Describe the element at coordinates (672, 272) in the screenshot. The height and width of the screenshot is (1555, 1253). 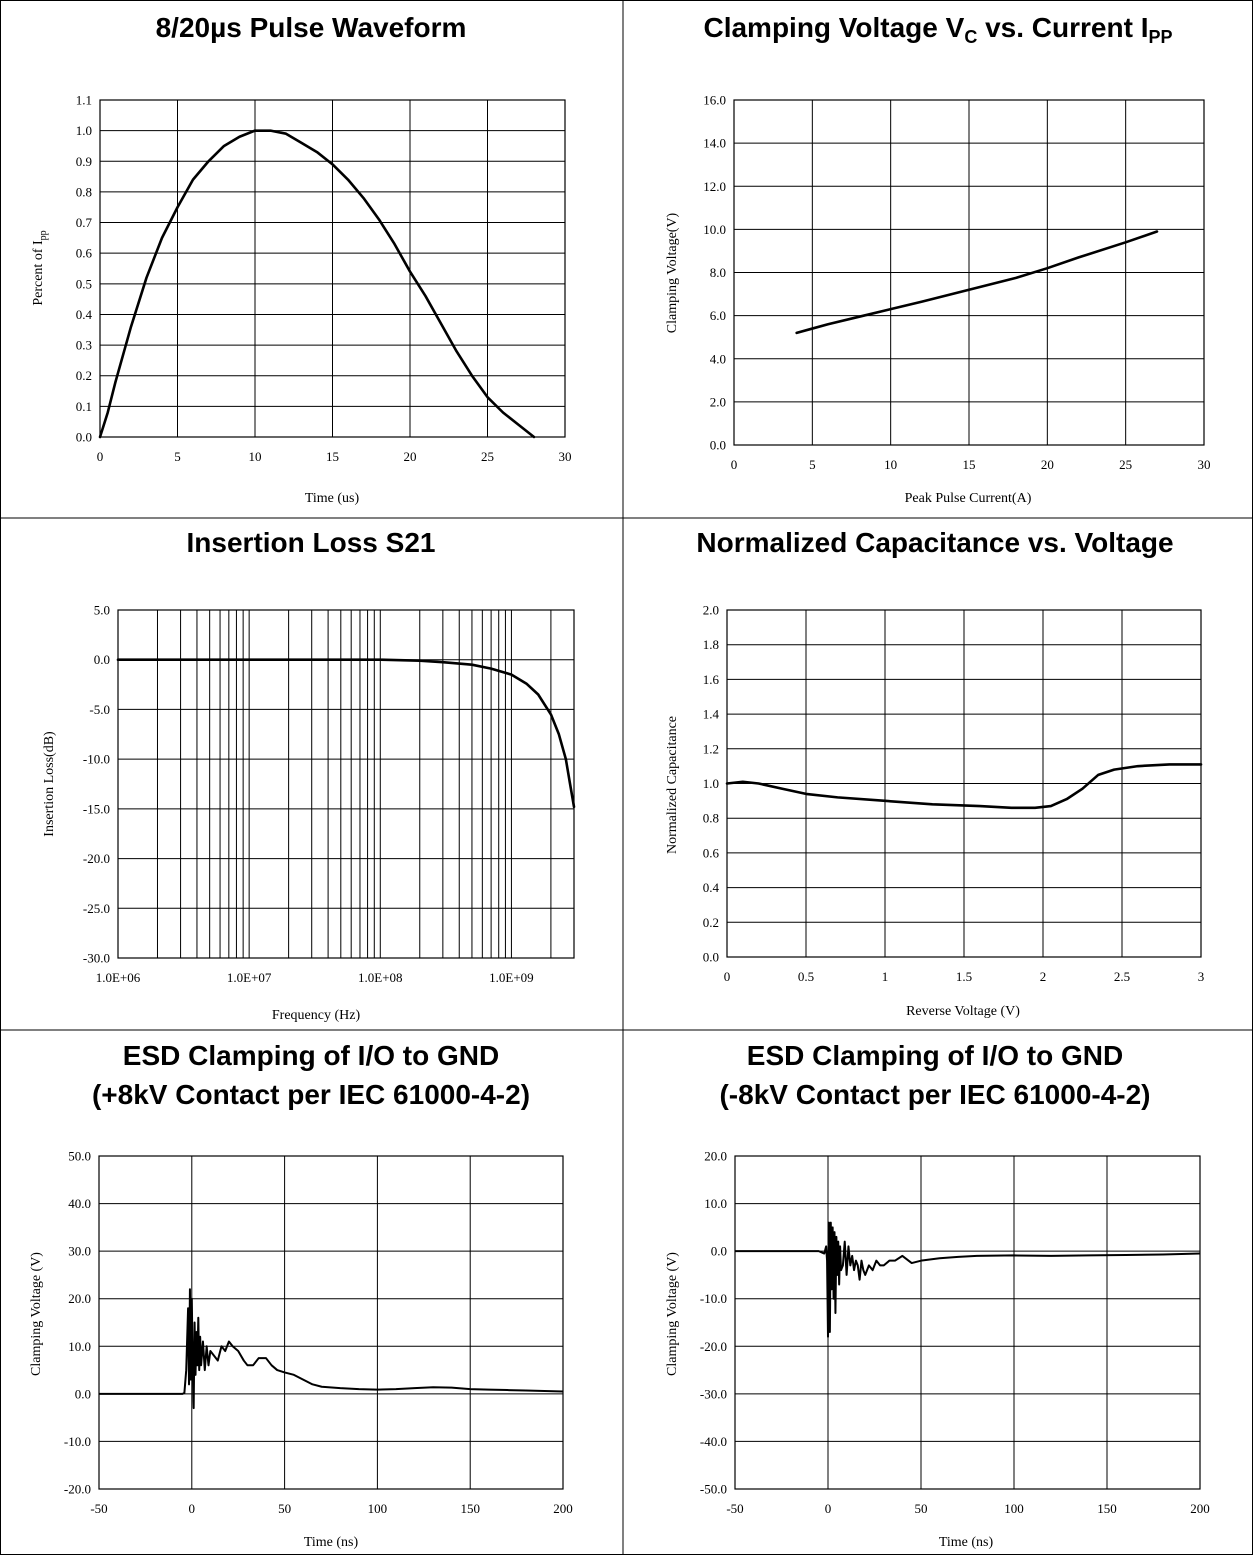
I see `chart2-ylabel: Clamping Voltage(V)` at that location.